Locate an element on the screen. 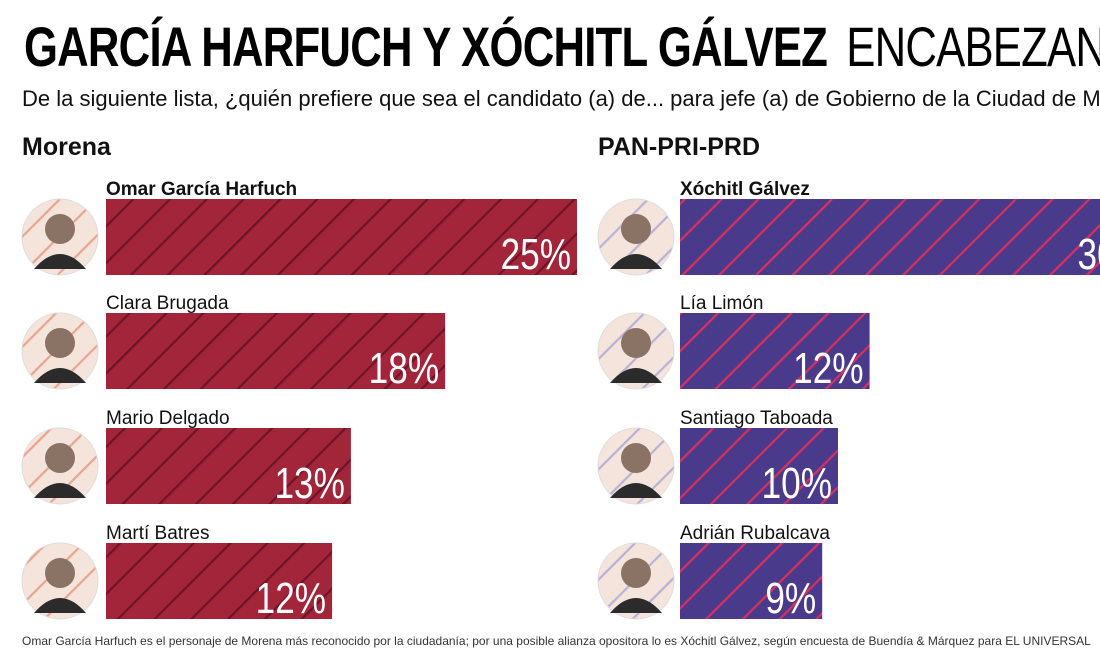 The width and height of the screenshot is (1100, 666). value-label: 18% is located at coordinates (404, 368).